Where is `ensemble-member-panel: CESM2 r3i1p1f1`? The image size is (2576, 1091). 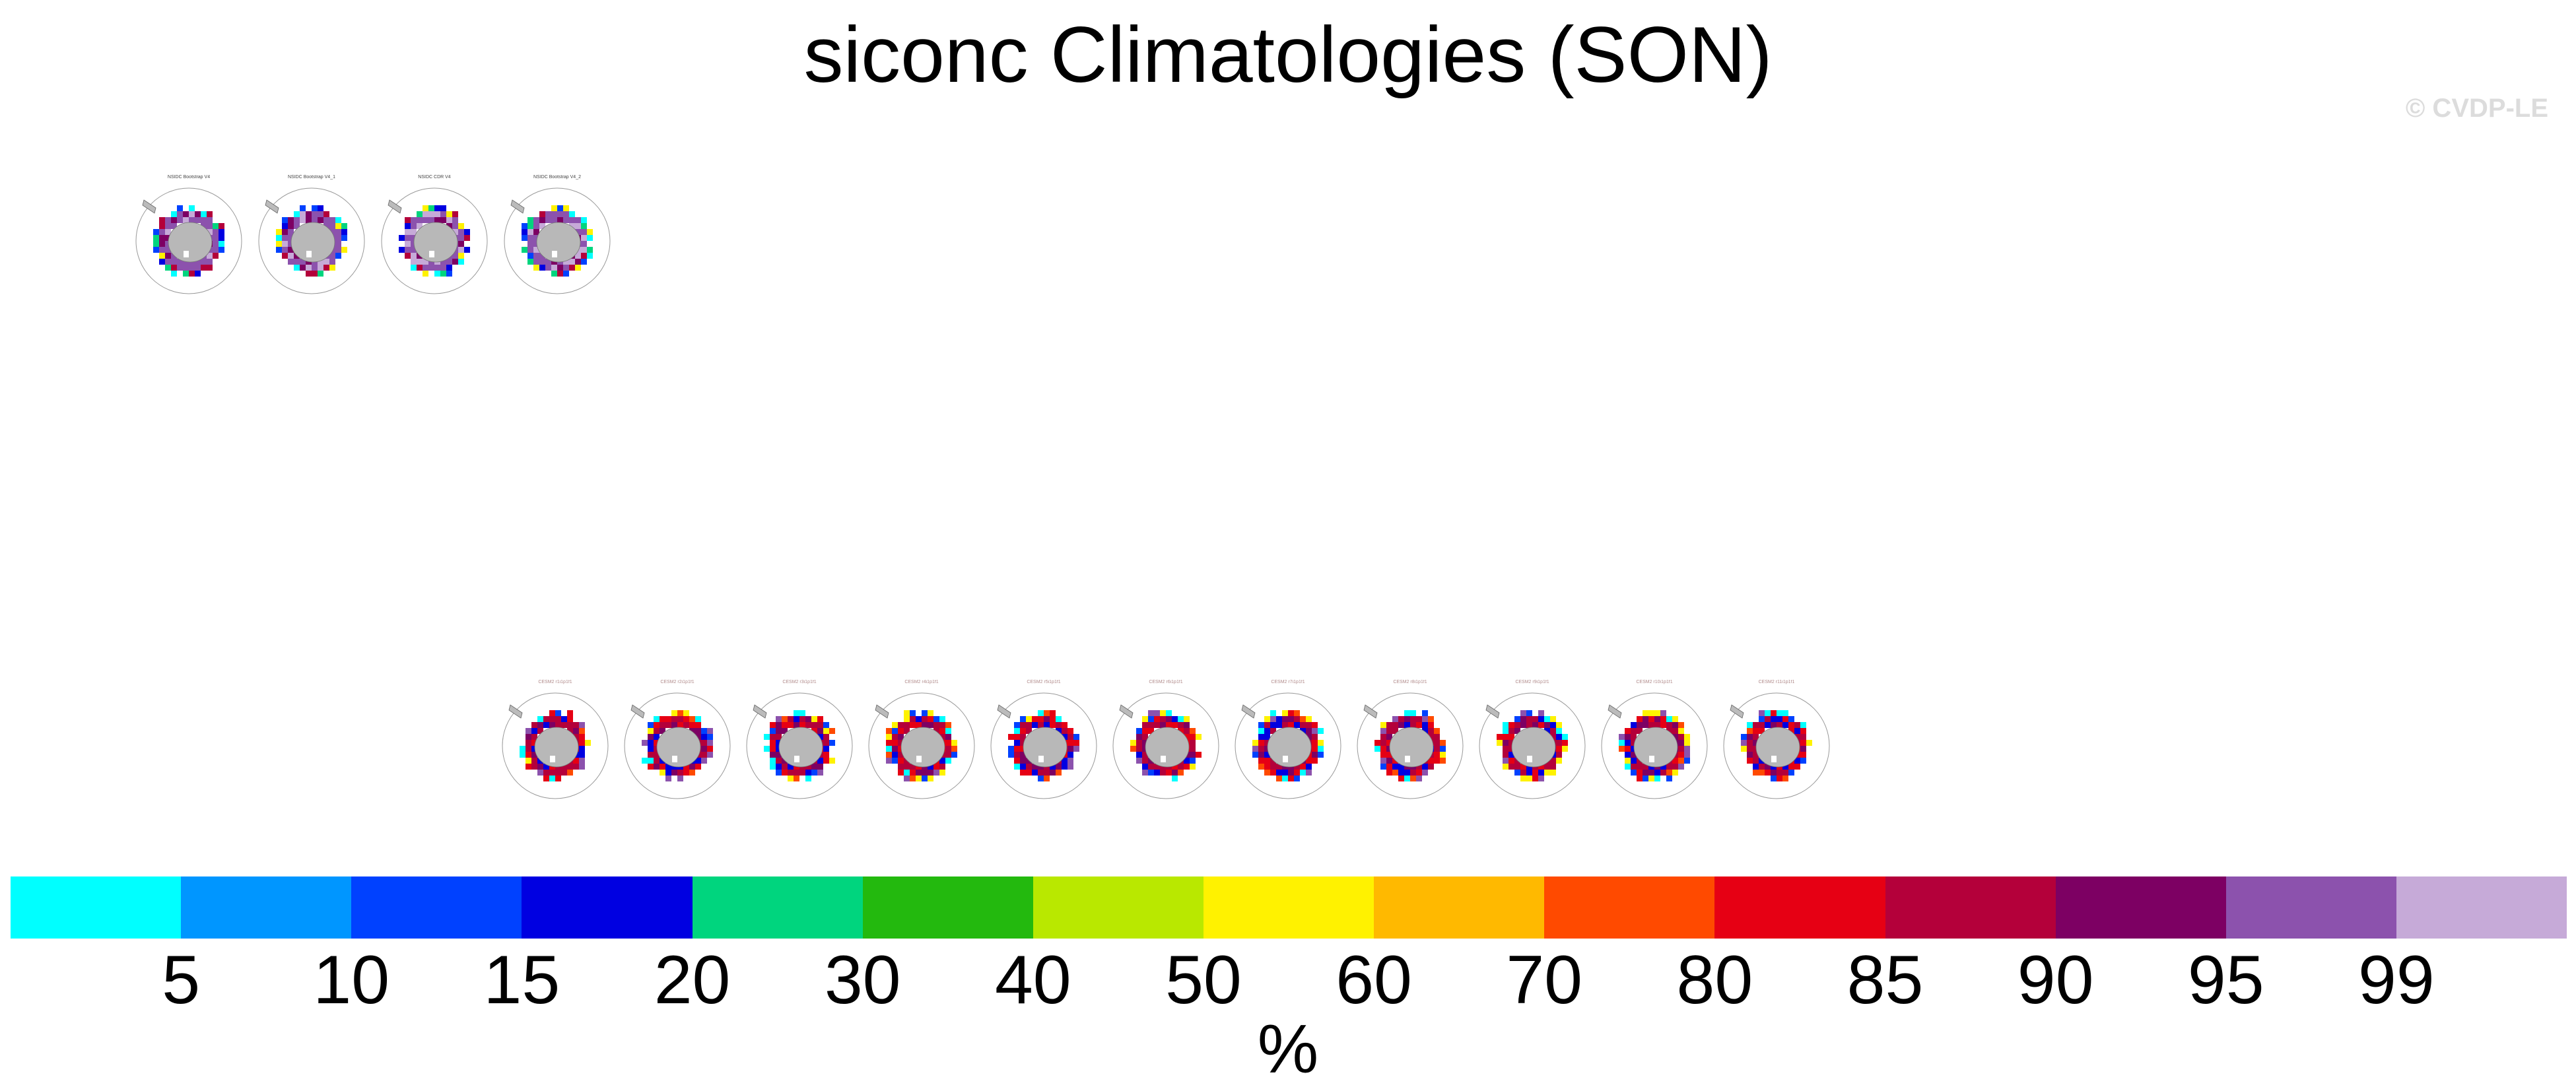 ensemble-member-panel: CESM2 r3i1p1f1 is located at coordinates (799, 746).